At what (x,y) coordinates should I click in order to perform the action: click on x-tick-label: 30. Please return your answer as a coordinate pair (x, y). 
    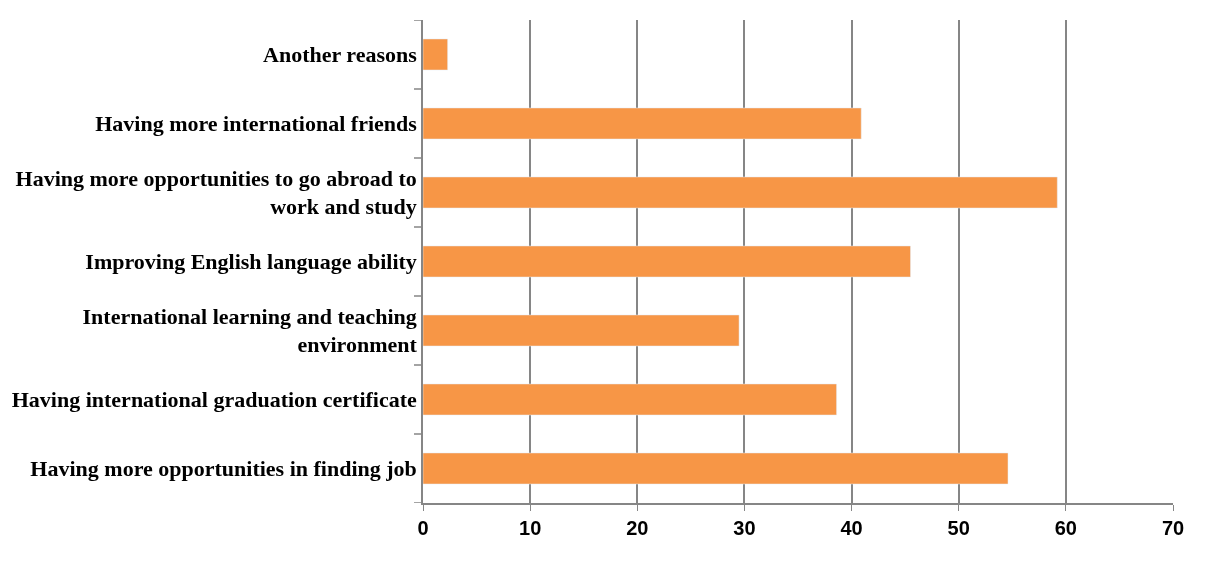
    Looking at the image, I should click on (744, 527).